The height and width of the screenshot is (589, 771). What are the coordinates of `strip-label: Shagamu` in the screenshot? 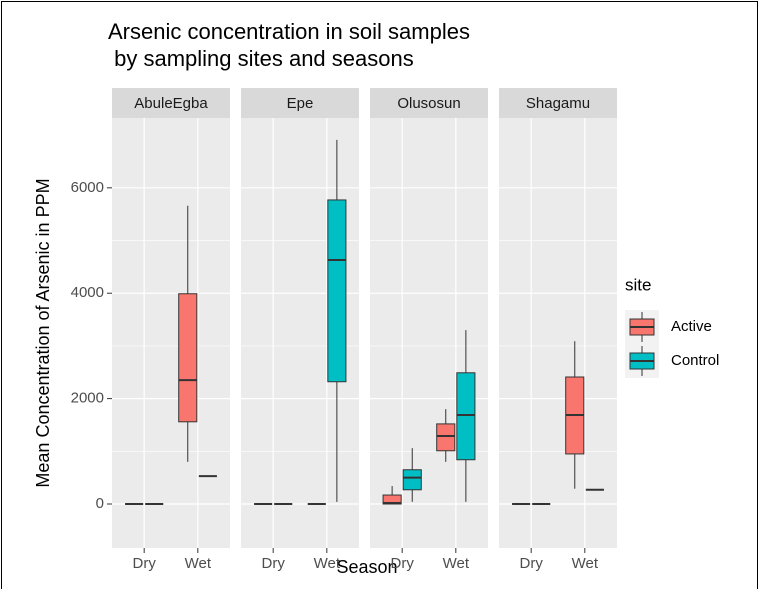 It's located at (558, 103).